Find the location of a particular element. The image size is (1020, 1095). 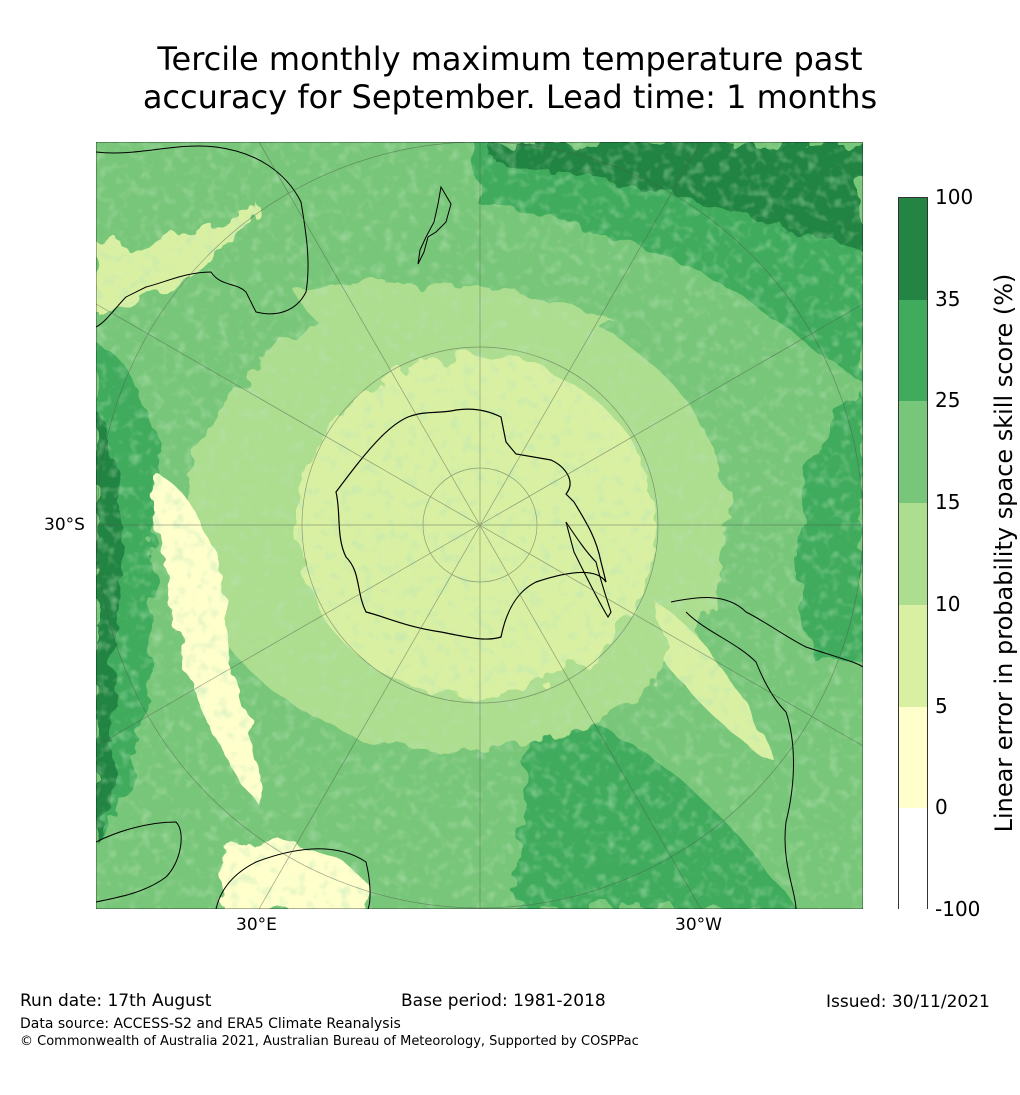

colorbar-tick-label: 15 is located at coordinates (948, 502).